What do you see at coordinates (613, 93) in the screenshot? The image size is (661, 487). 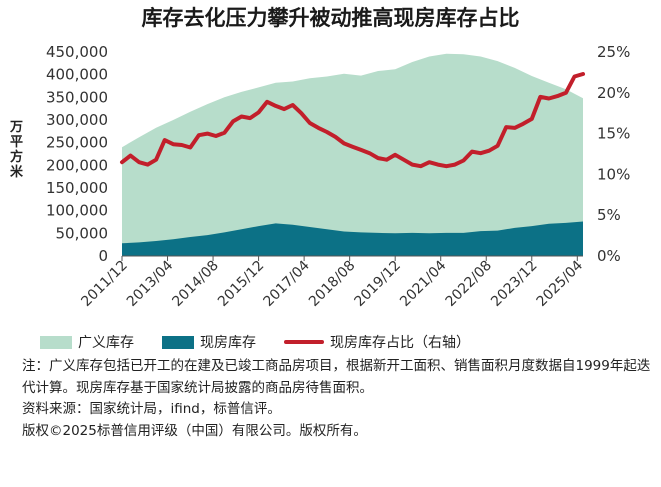 I see `right-tick-label: 20%` at bounding box center [613, 93].